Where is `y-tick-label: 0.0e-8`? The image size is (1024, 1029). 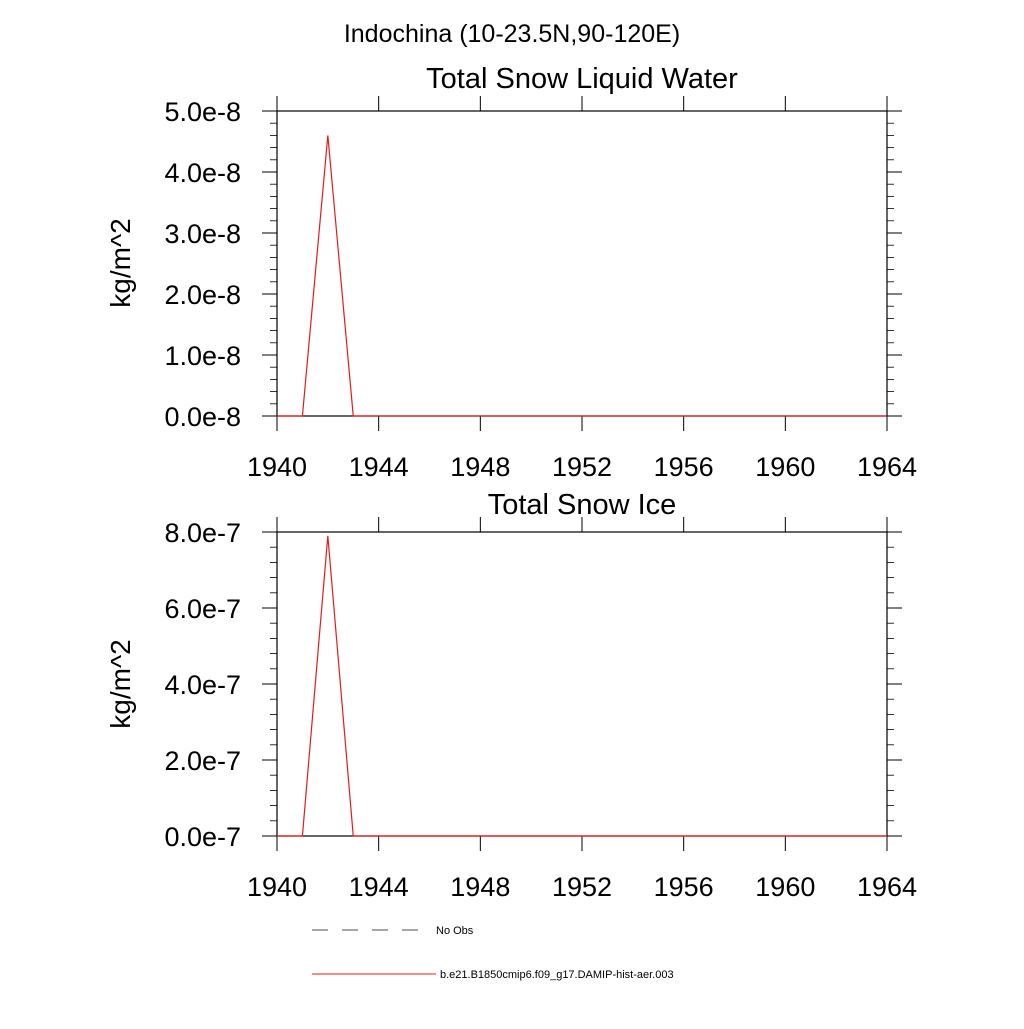
y-tick-label: 0.0e-8 is located at coordinates (202, 417).